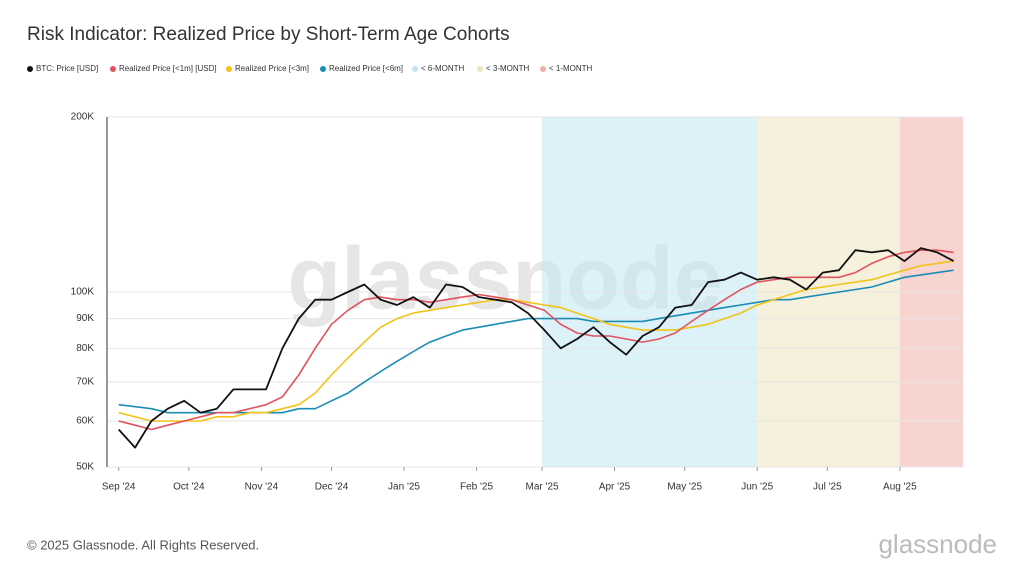 This screenshot has height=576, width=1024. Describe the element at coordinates (404, 487) in the screenshot. I see `x-tick-label: Jan '25` at that location.